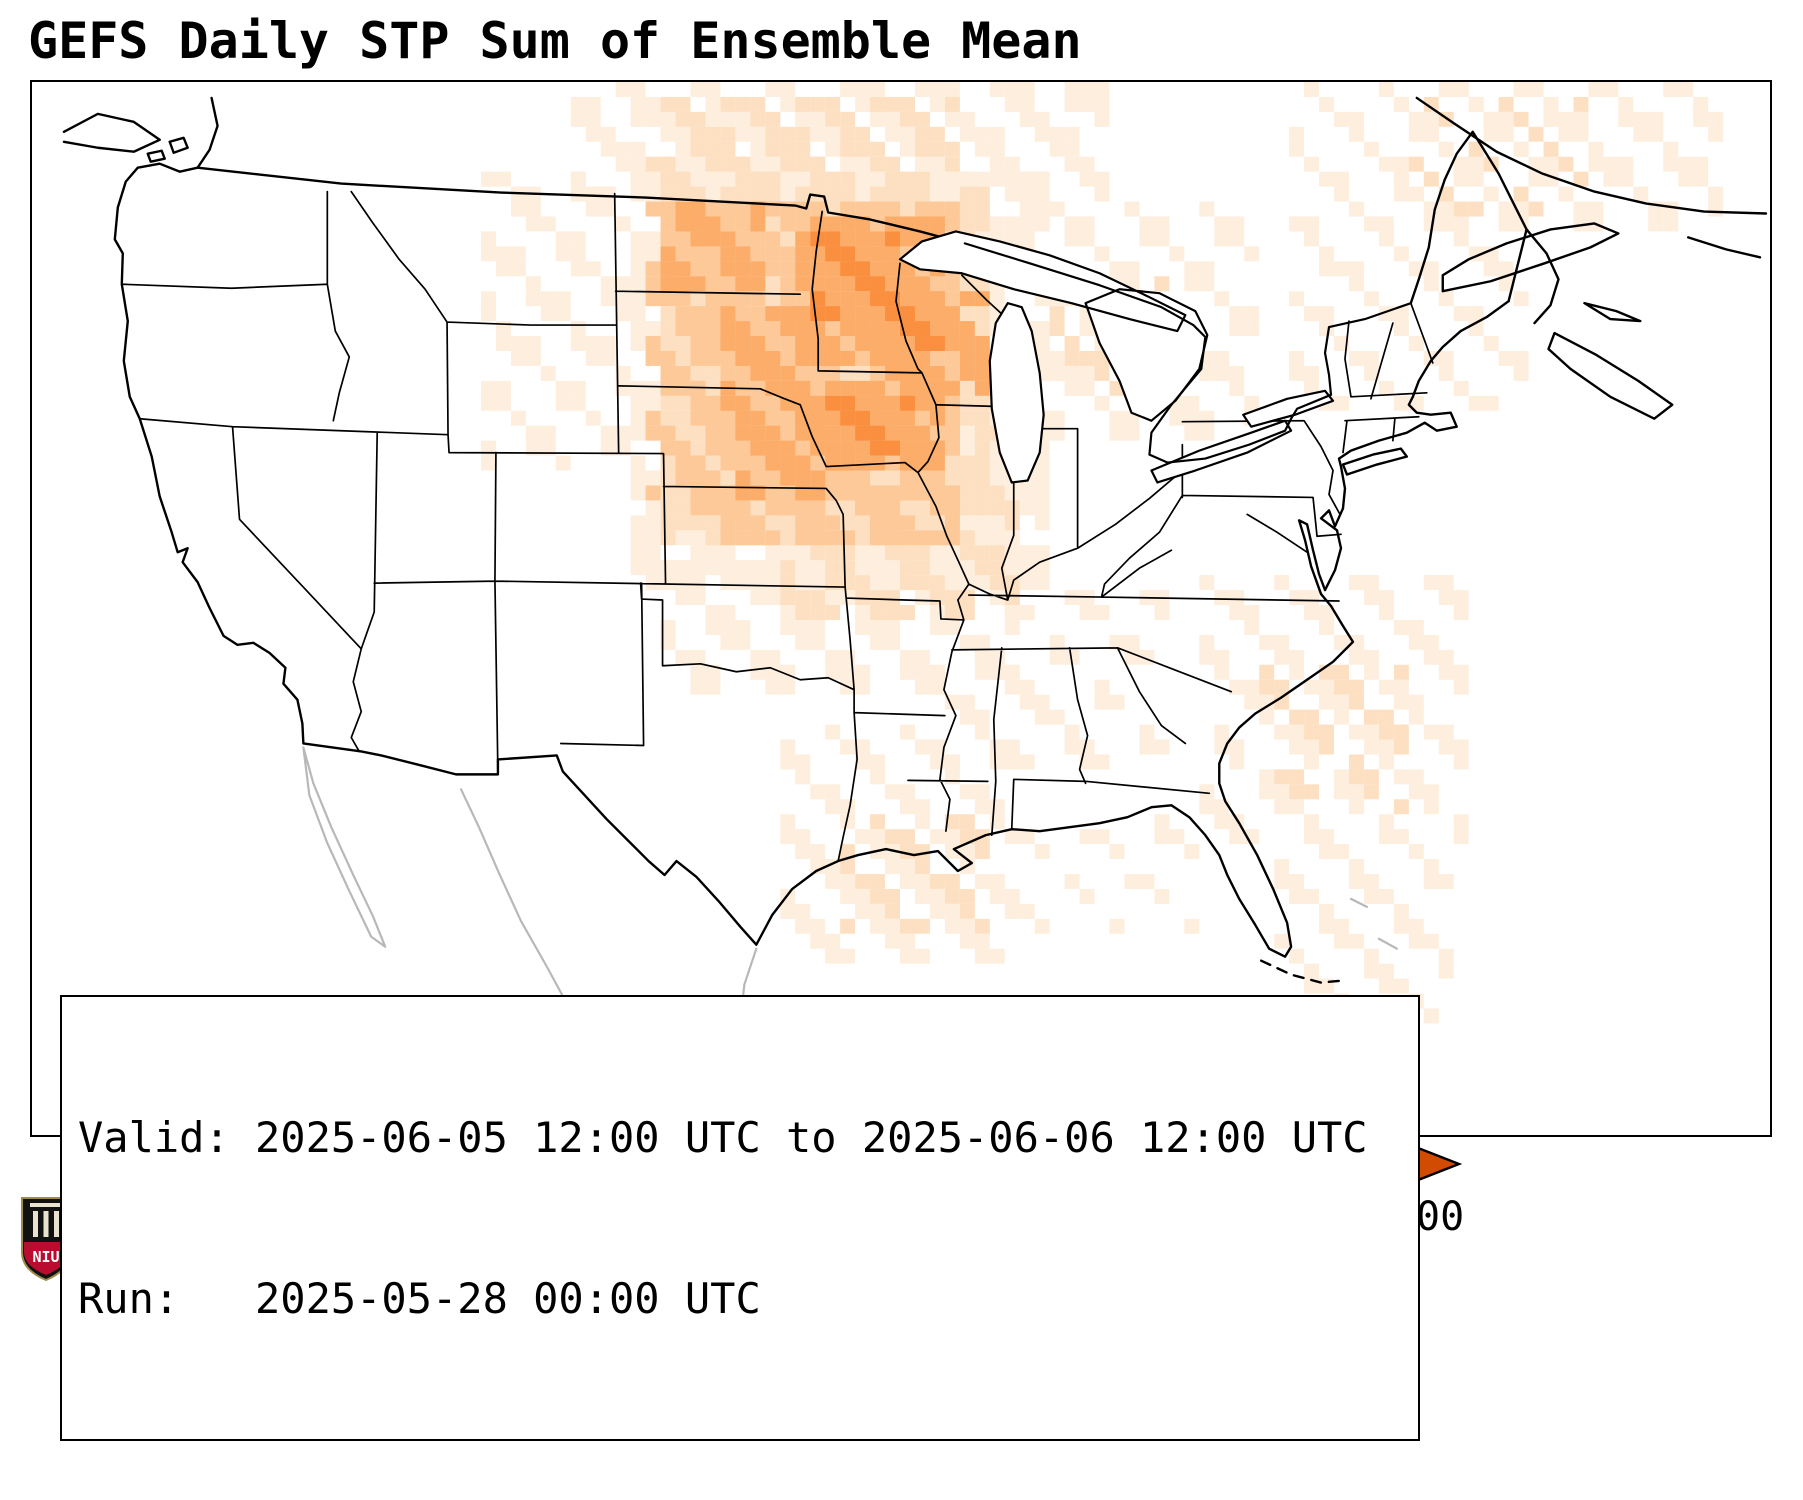 This screenshot has width=1803, height=1500. Describe the element at coordinates (46, 1239) in the screenshot. I see `niu-shield-icon: NIU` at that location.